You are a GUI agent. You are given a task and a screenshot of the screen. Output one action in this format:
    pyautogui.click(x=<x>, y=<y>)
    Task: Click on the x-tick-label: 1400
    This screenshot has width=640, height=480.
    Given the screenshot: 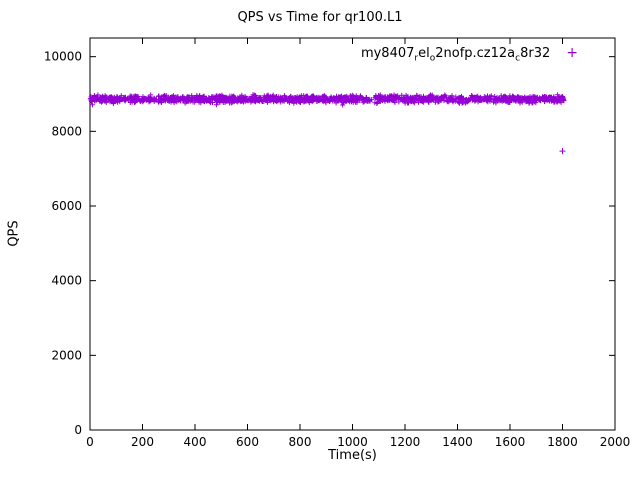 What is the action you would take?
    pyautogui.click(x=457, y=442)
    